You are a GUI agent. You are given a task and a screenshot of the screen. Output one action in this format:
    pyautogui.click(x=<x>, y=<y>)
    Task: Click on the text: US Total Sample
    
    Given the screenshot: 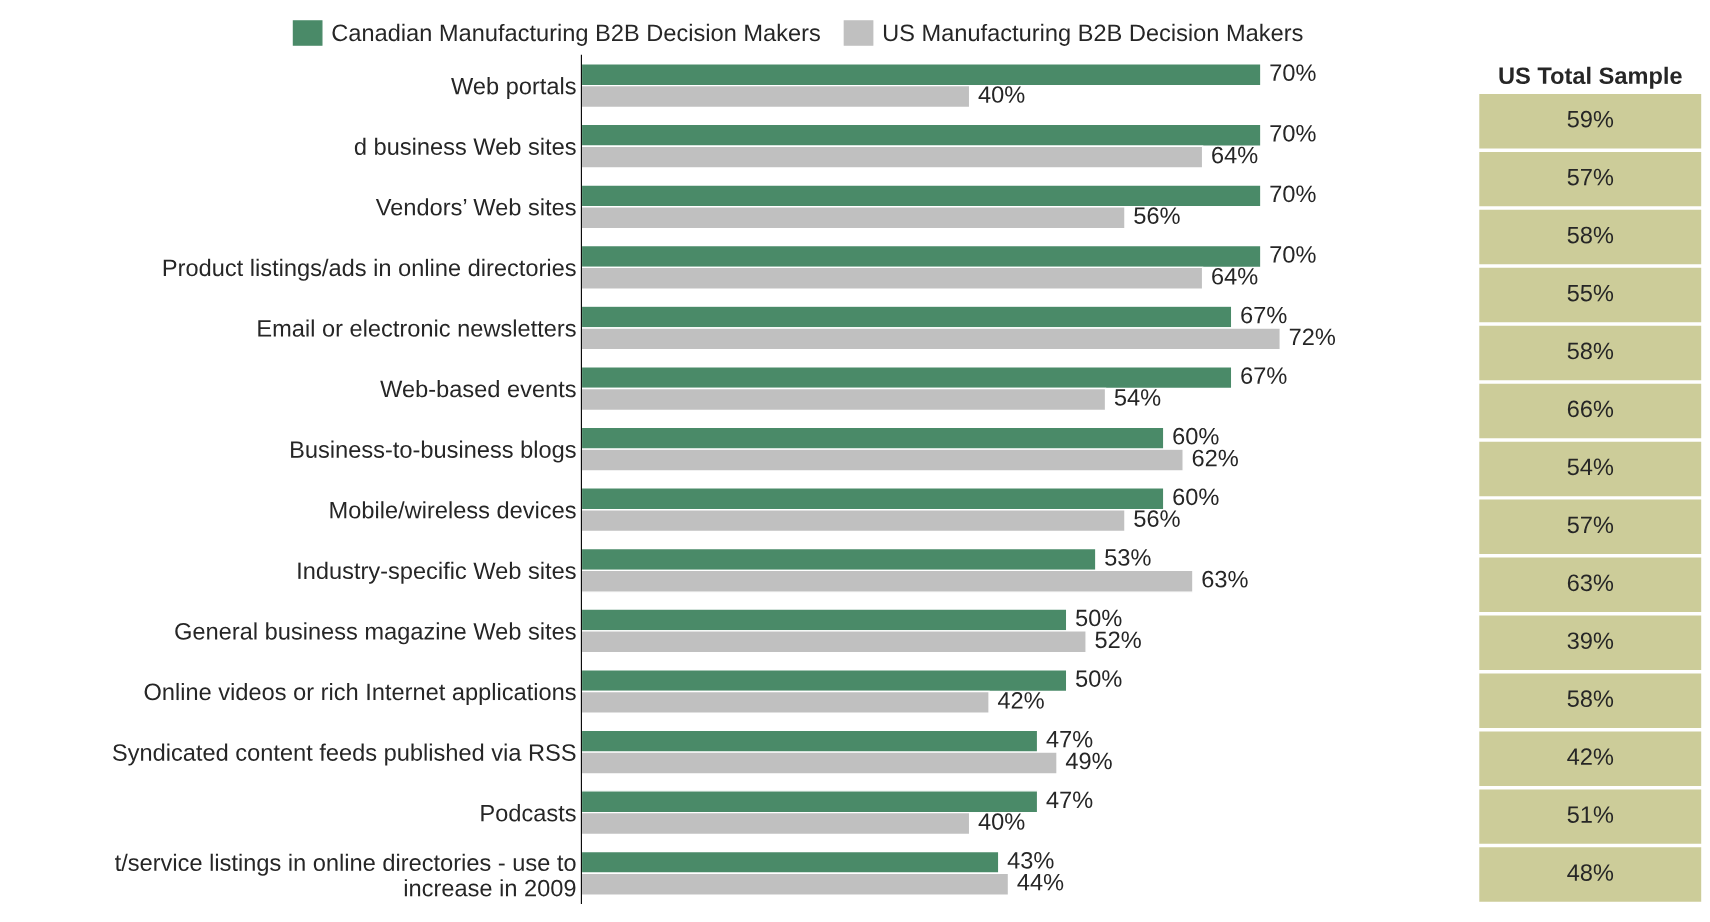 What is the action you would take?
    pyautogui.click(x=1590, y=77)
    